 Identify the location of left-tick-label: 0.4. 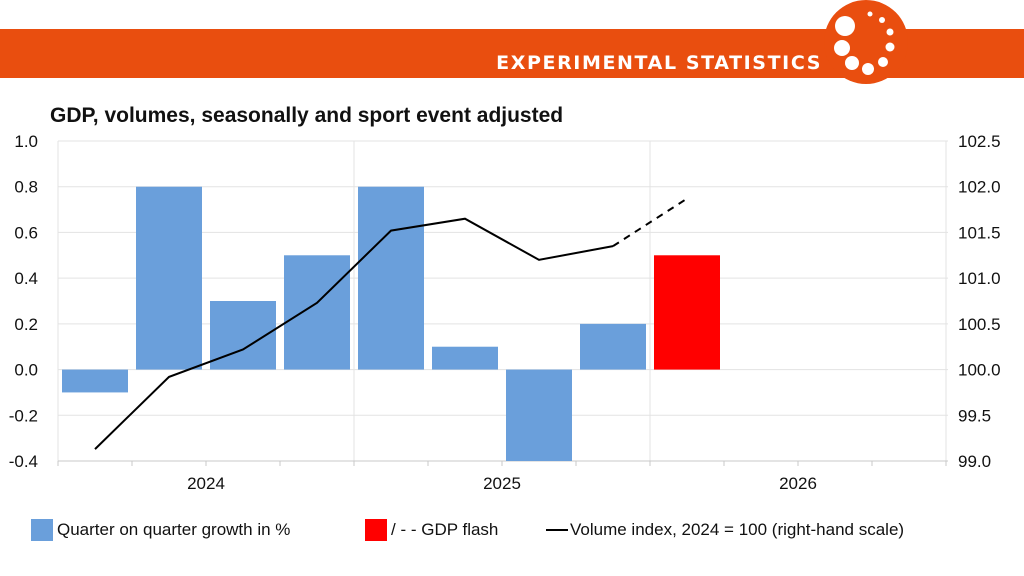
(26, 278).